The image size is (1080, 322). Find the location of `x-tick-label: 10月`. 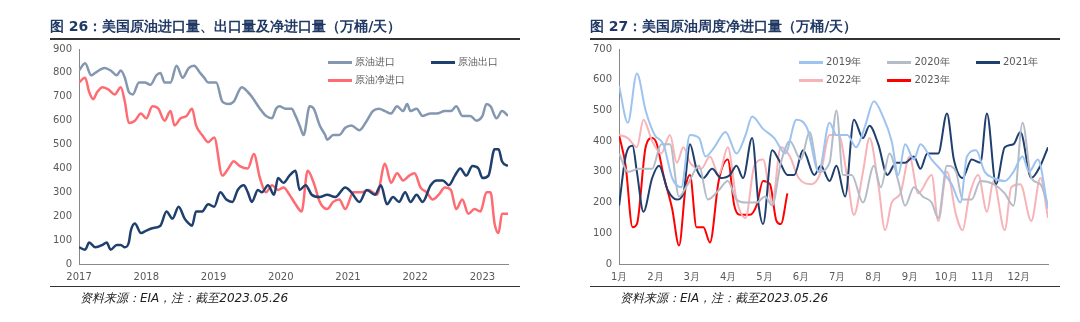

x-tick-label: 10月 is located at coordinates (946, 276).